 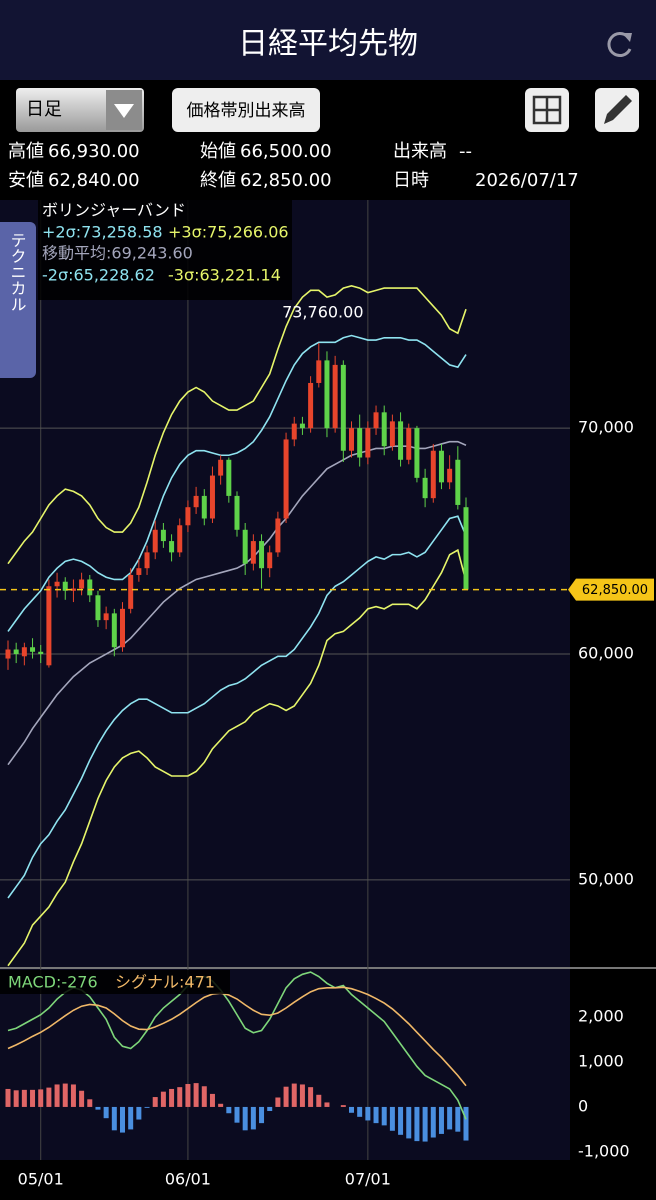 I want to click on x-tick-label: 05/01, so click(x=41, y=1179).